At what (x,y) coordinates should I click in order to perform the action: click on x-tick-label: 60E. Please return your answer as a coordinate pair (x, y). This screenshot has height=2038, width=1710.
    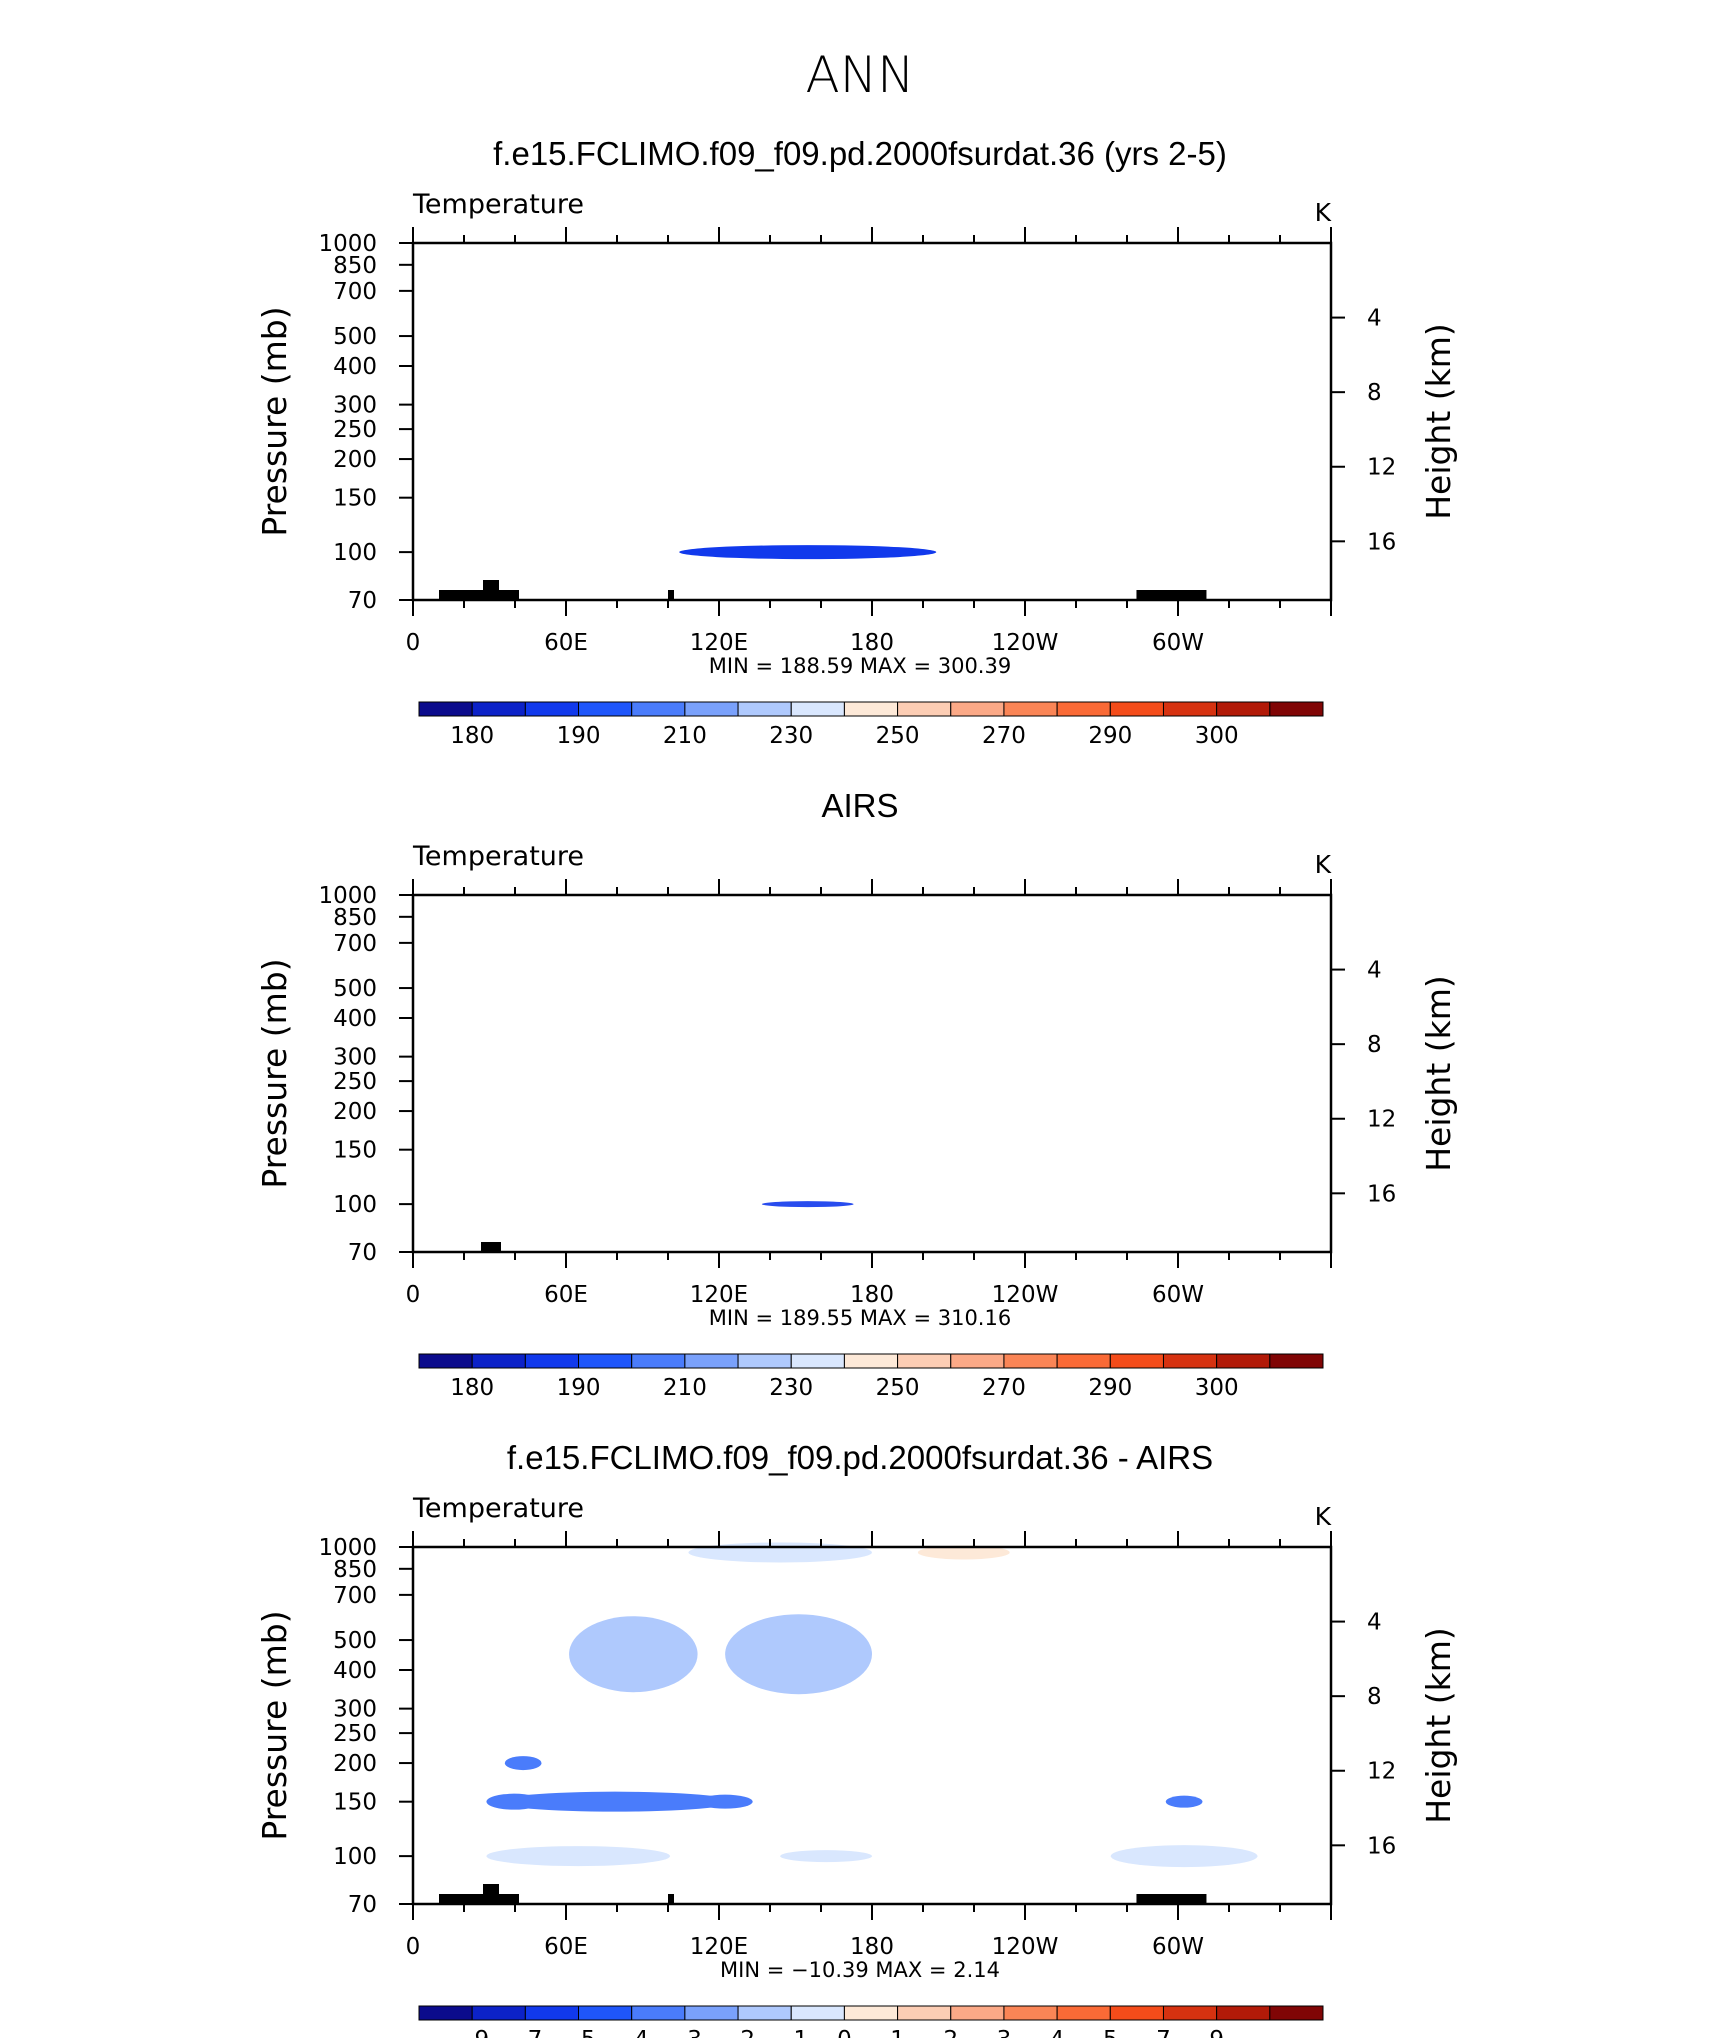
    Looking at the image, I should click on (566, 1295).